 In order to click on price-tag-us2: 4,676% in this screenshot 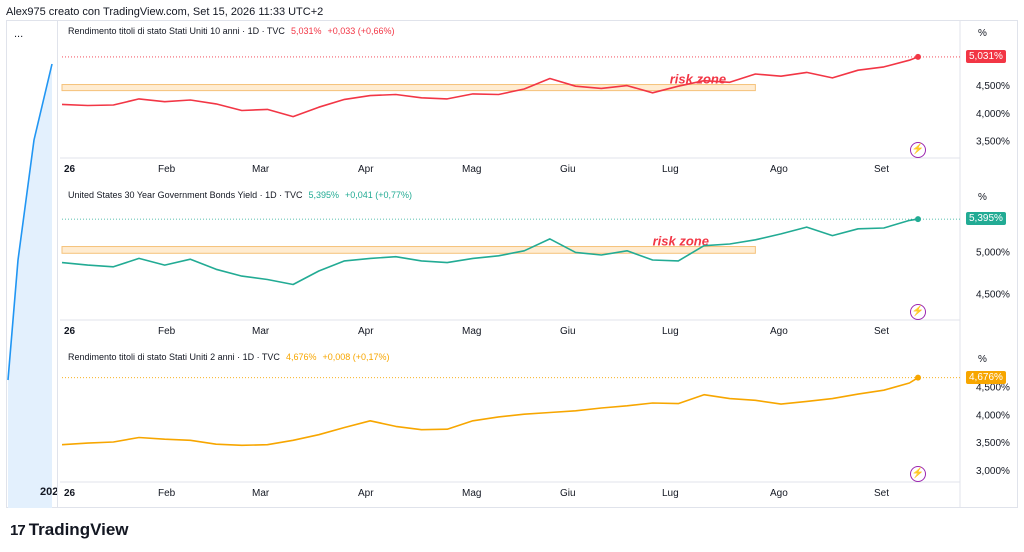, I will do `click(986, 377)`.